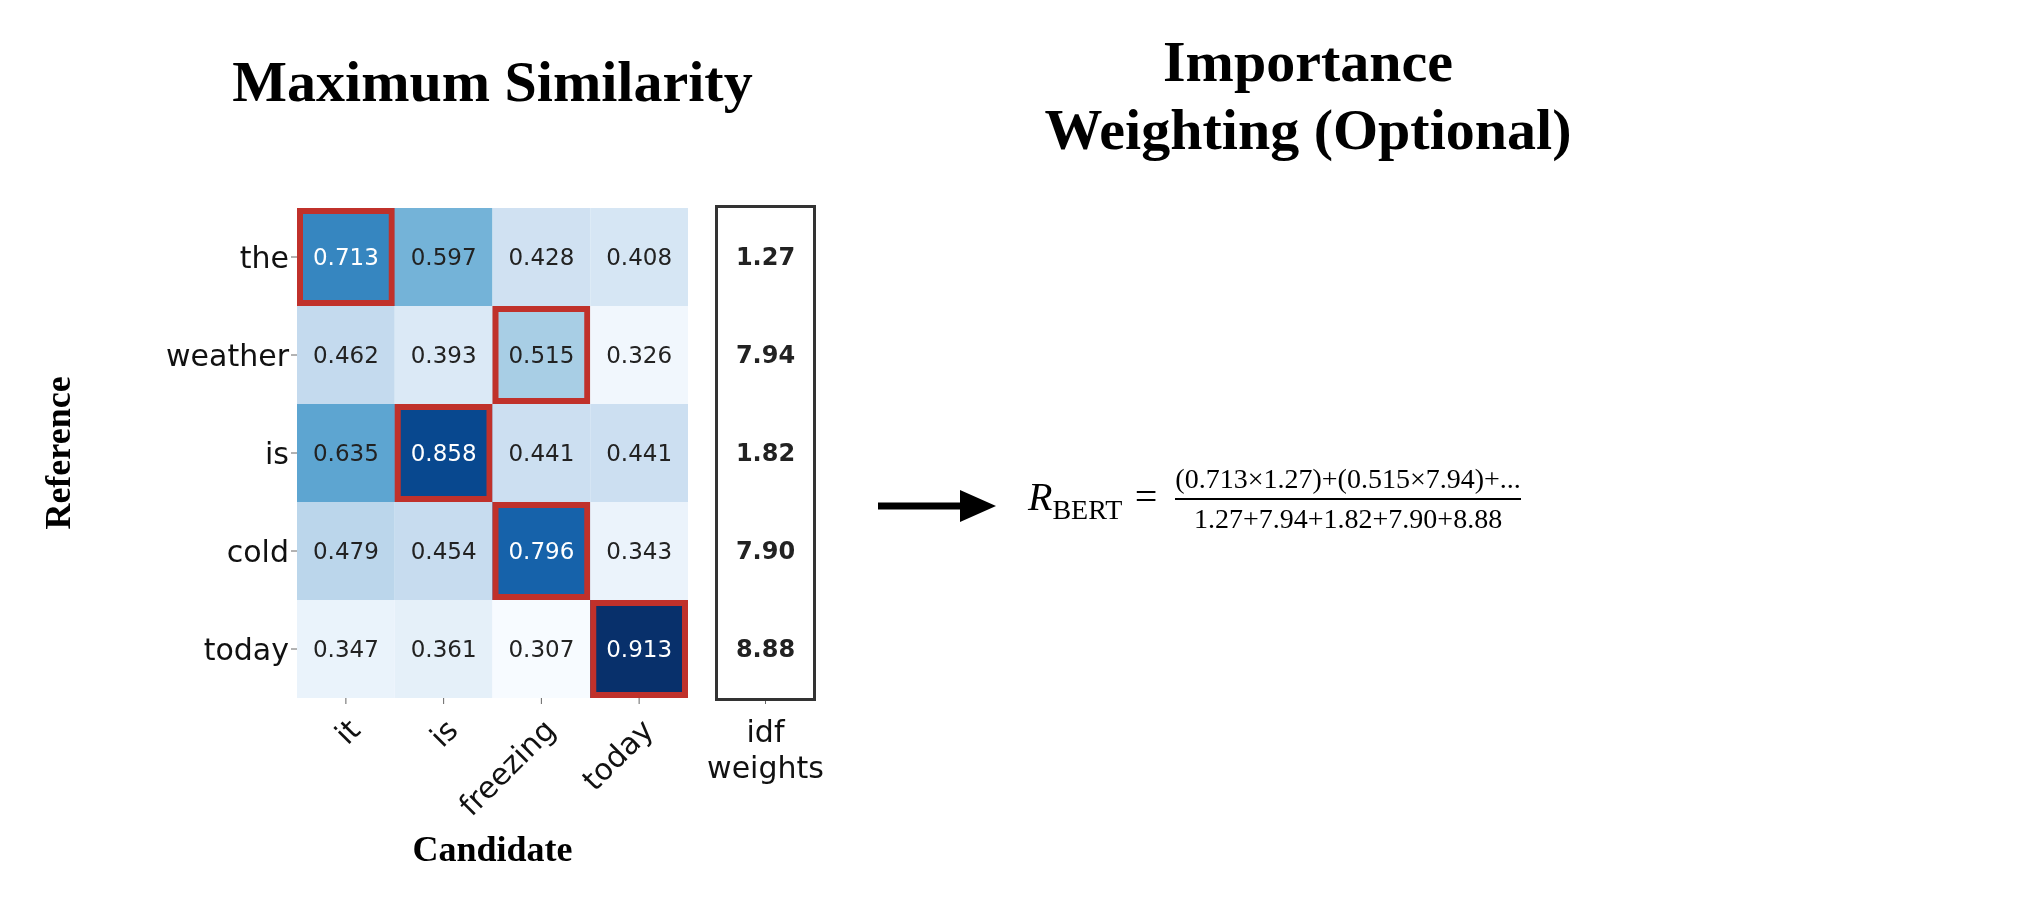 The width and height of the screenshot is (2025, 922). What do you see at coordinates (541, 649) in the screenshot?
I see `data-label: 0.307` at bounding box center [541, 649].